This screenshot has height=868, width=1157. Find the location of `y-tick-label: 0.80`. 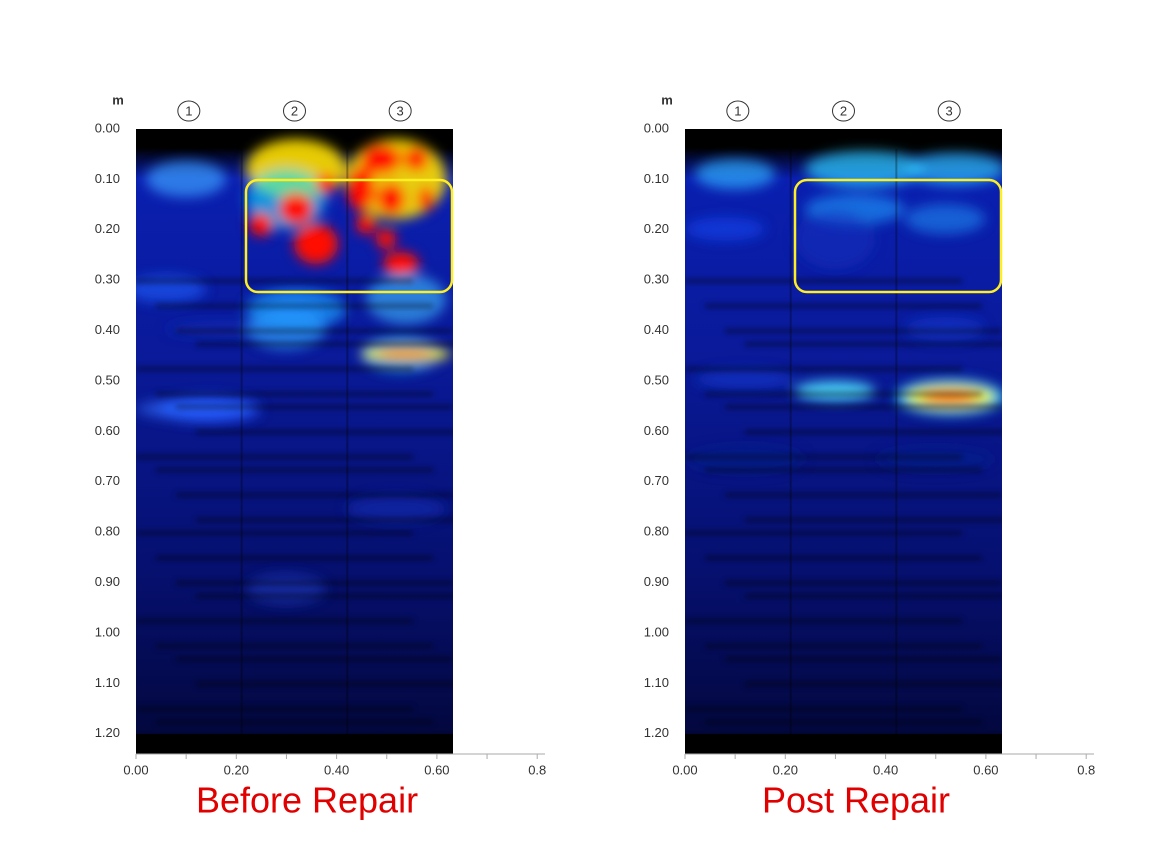

y-tick-label: 0.80 is located at coordinates (107, 531).